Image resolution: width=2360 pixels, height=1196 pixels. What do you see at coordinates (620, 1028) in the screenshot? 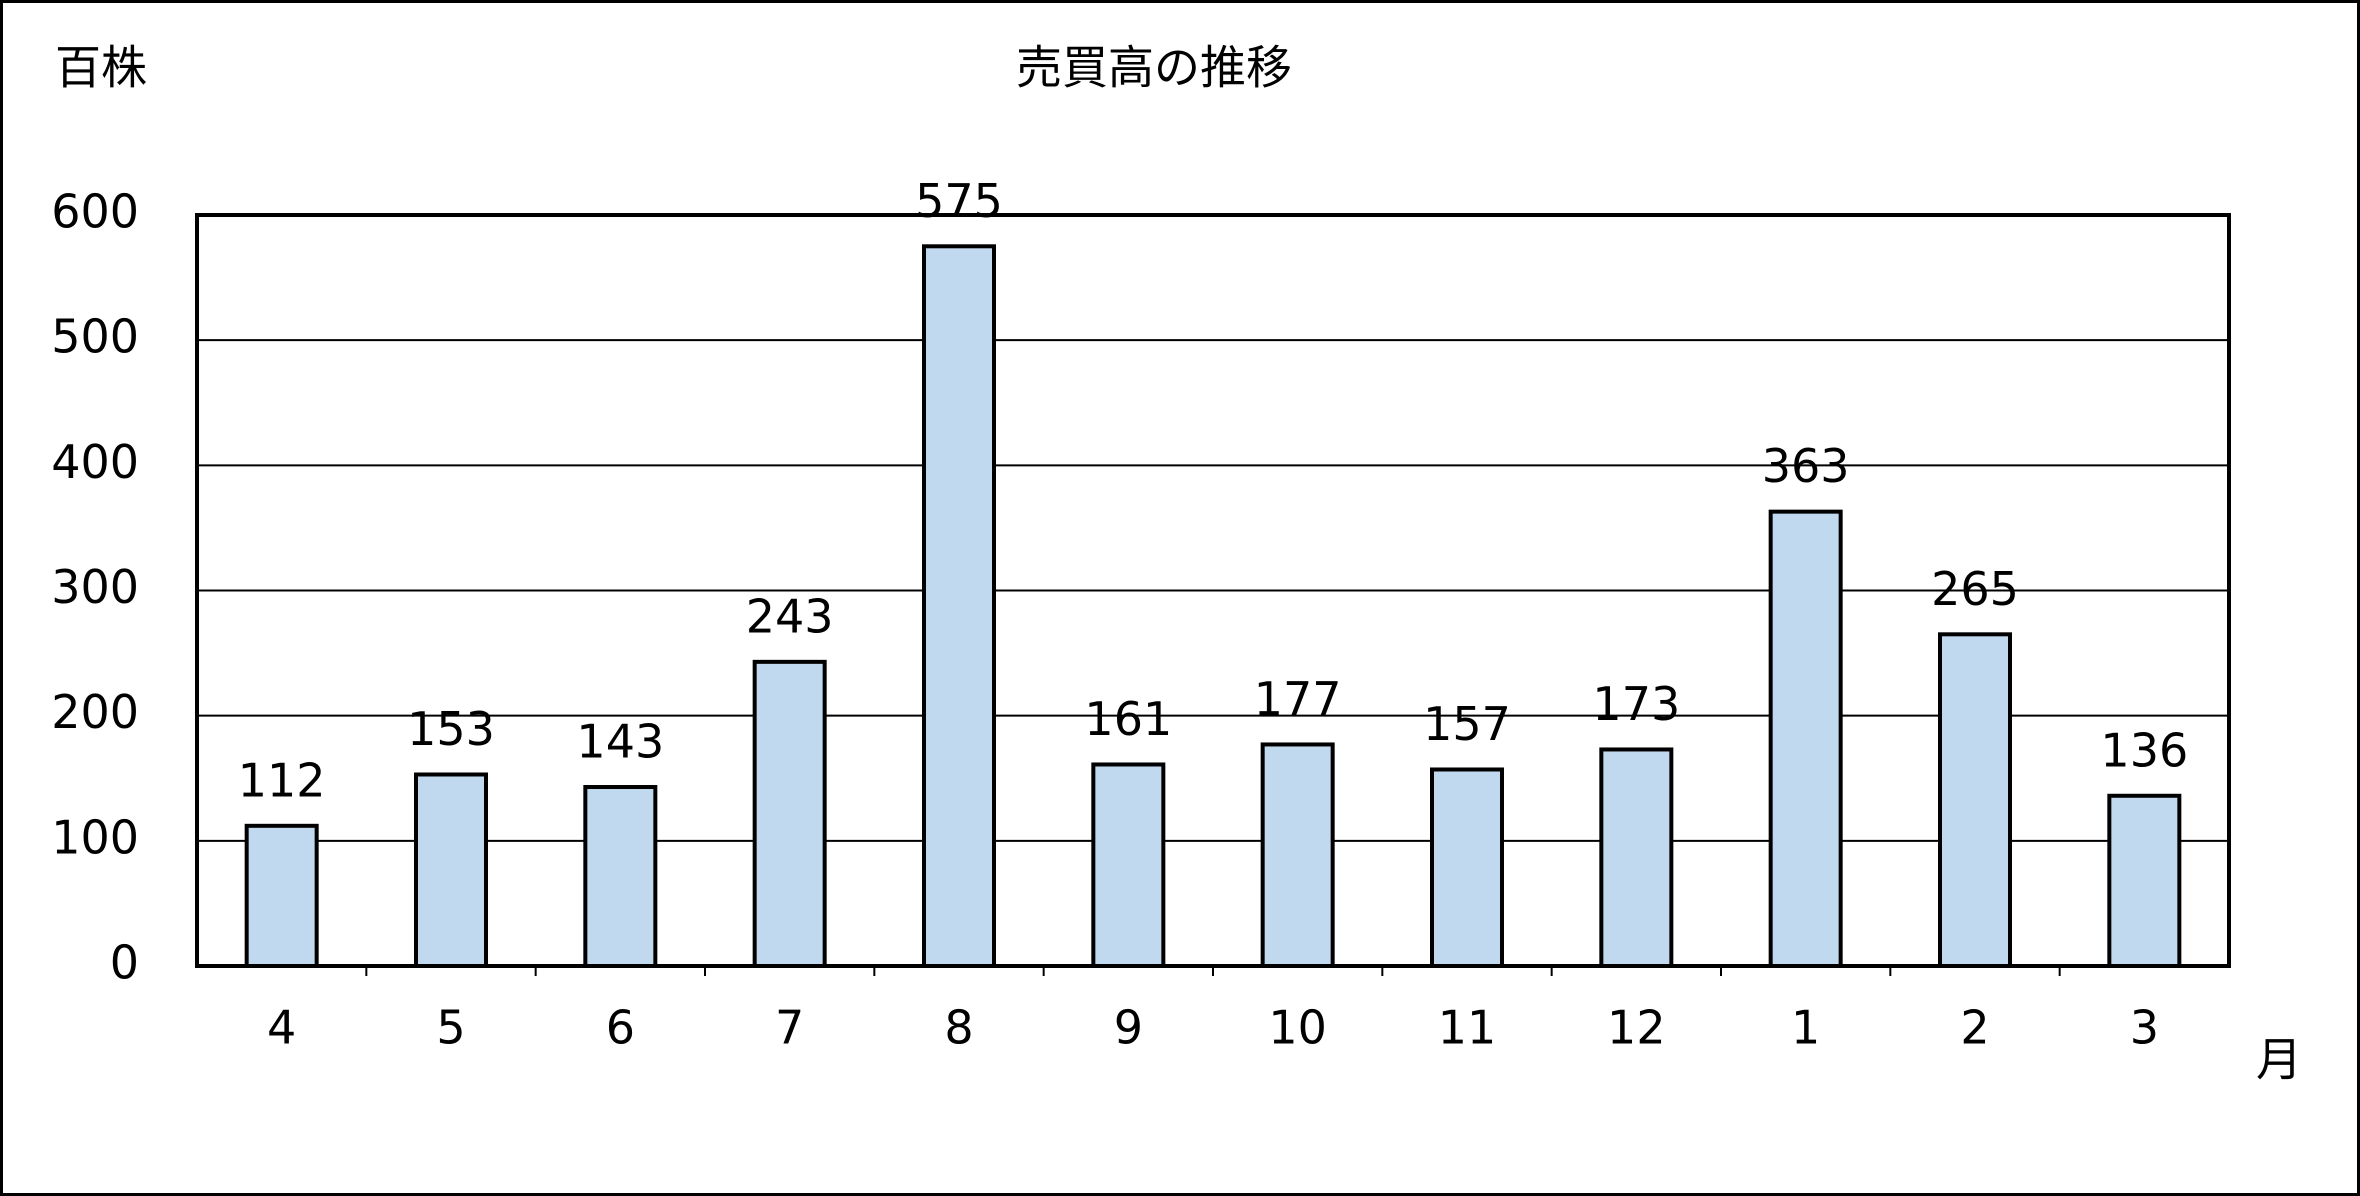
I see `x-tick-label: 6` at bounding box center [620, 1028].